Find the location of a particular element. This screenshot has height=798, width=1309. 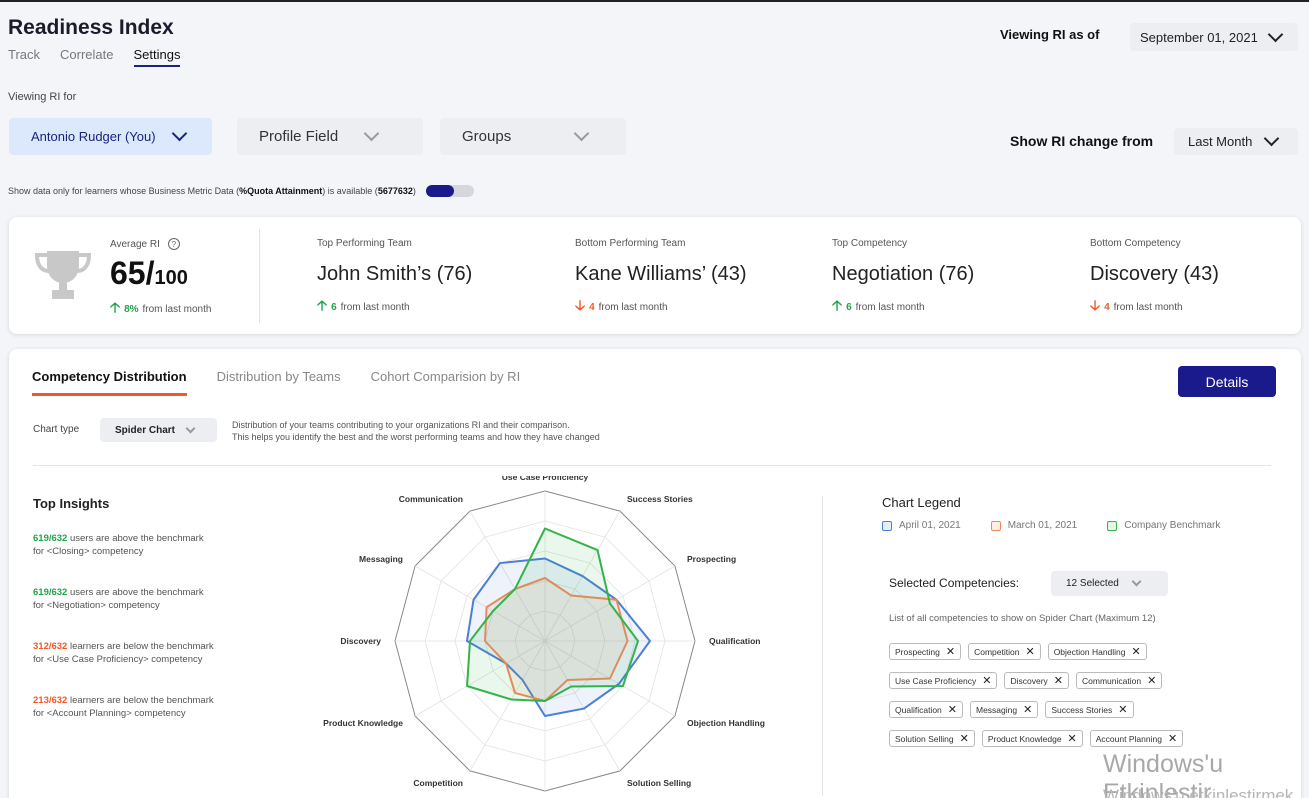

chip-label: Objection Handling is located at coordinates (1089, 651).